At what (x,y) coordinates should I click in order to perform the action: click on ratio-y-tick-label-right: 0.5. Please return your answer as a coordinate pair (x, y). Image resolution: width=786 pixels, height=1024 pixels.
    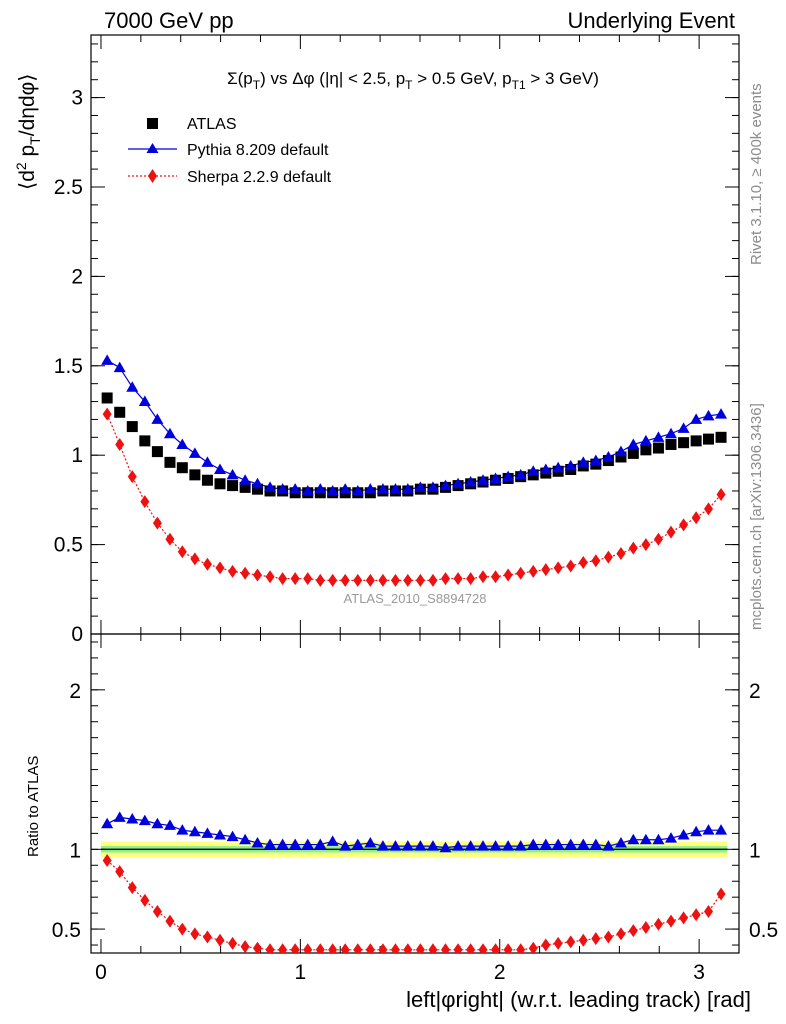
    Looking at the image, I should click on (763, 930).